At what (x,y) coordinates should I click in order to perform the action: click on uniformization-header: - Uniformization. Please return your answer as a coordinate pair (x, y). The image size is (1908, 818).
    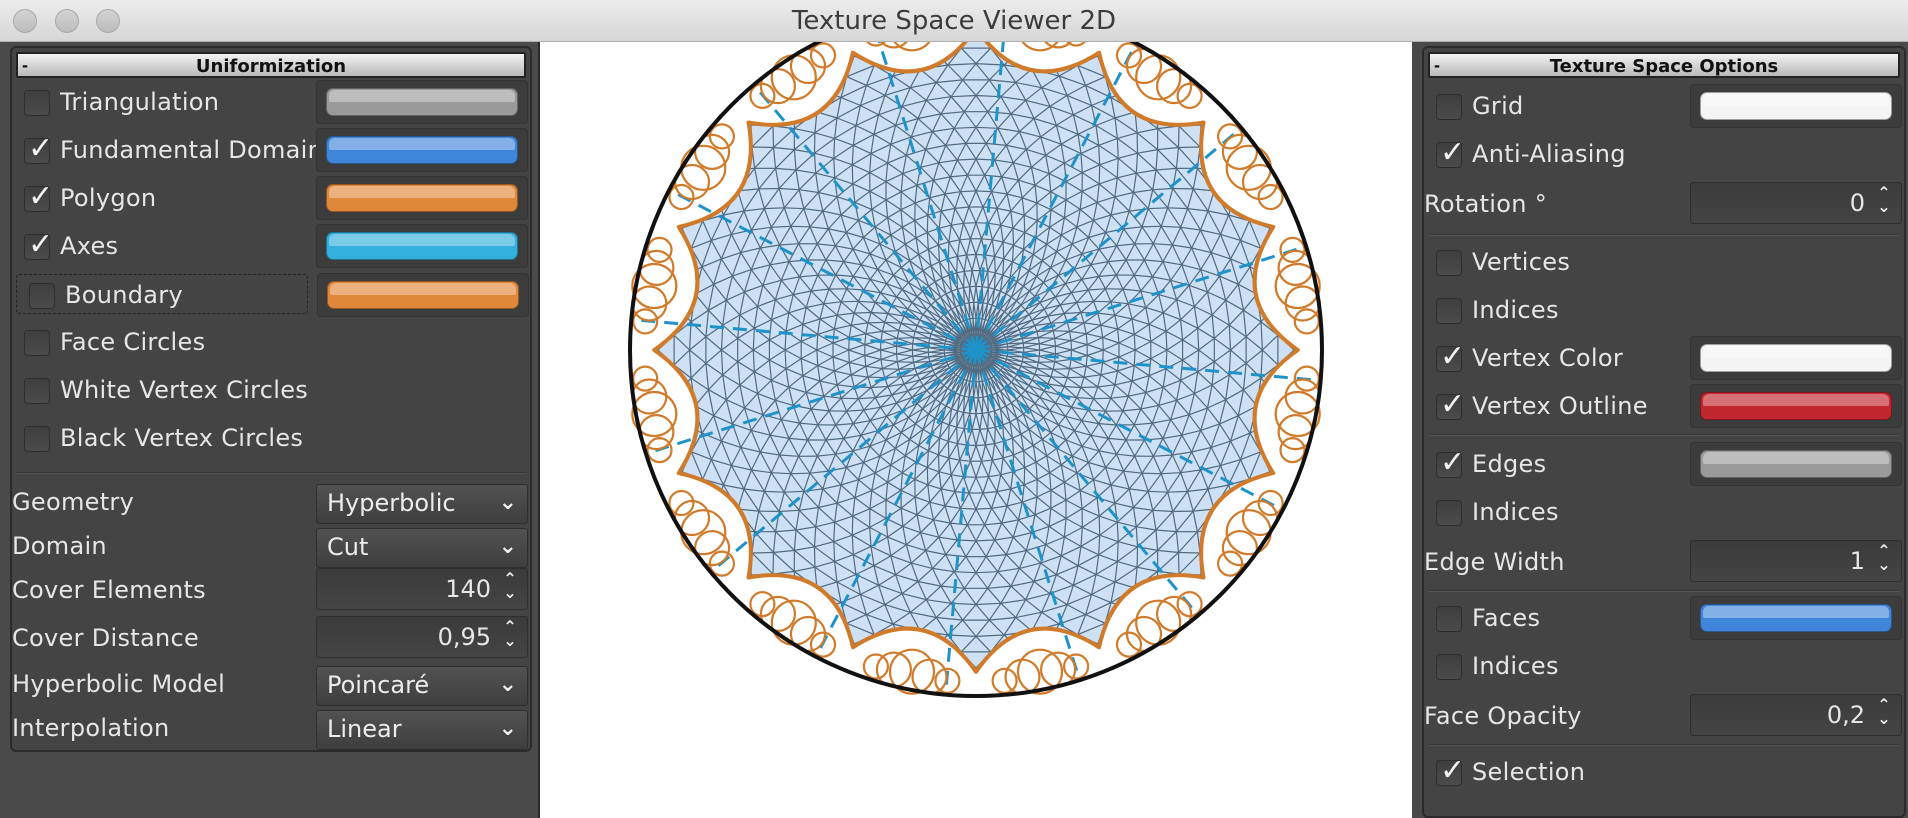
    Looking at the image, I should click on (271, 65).